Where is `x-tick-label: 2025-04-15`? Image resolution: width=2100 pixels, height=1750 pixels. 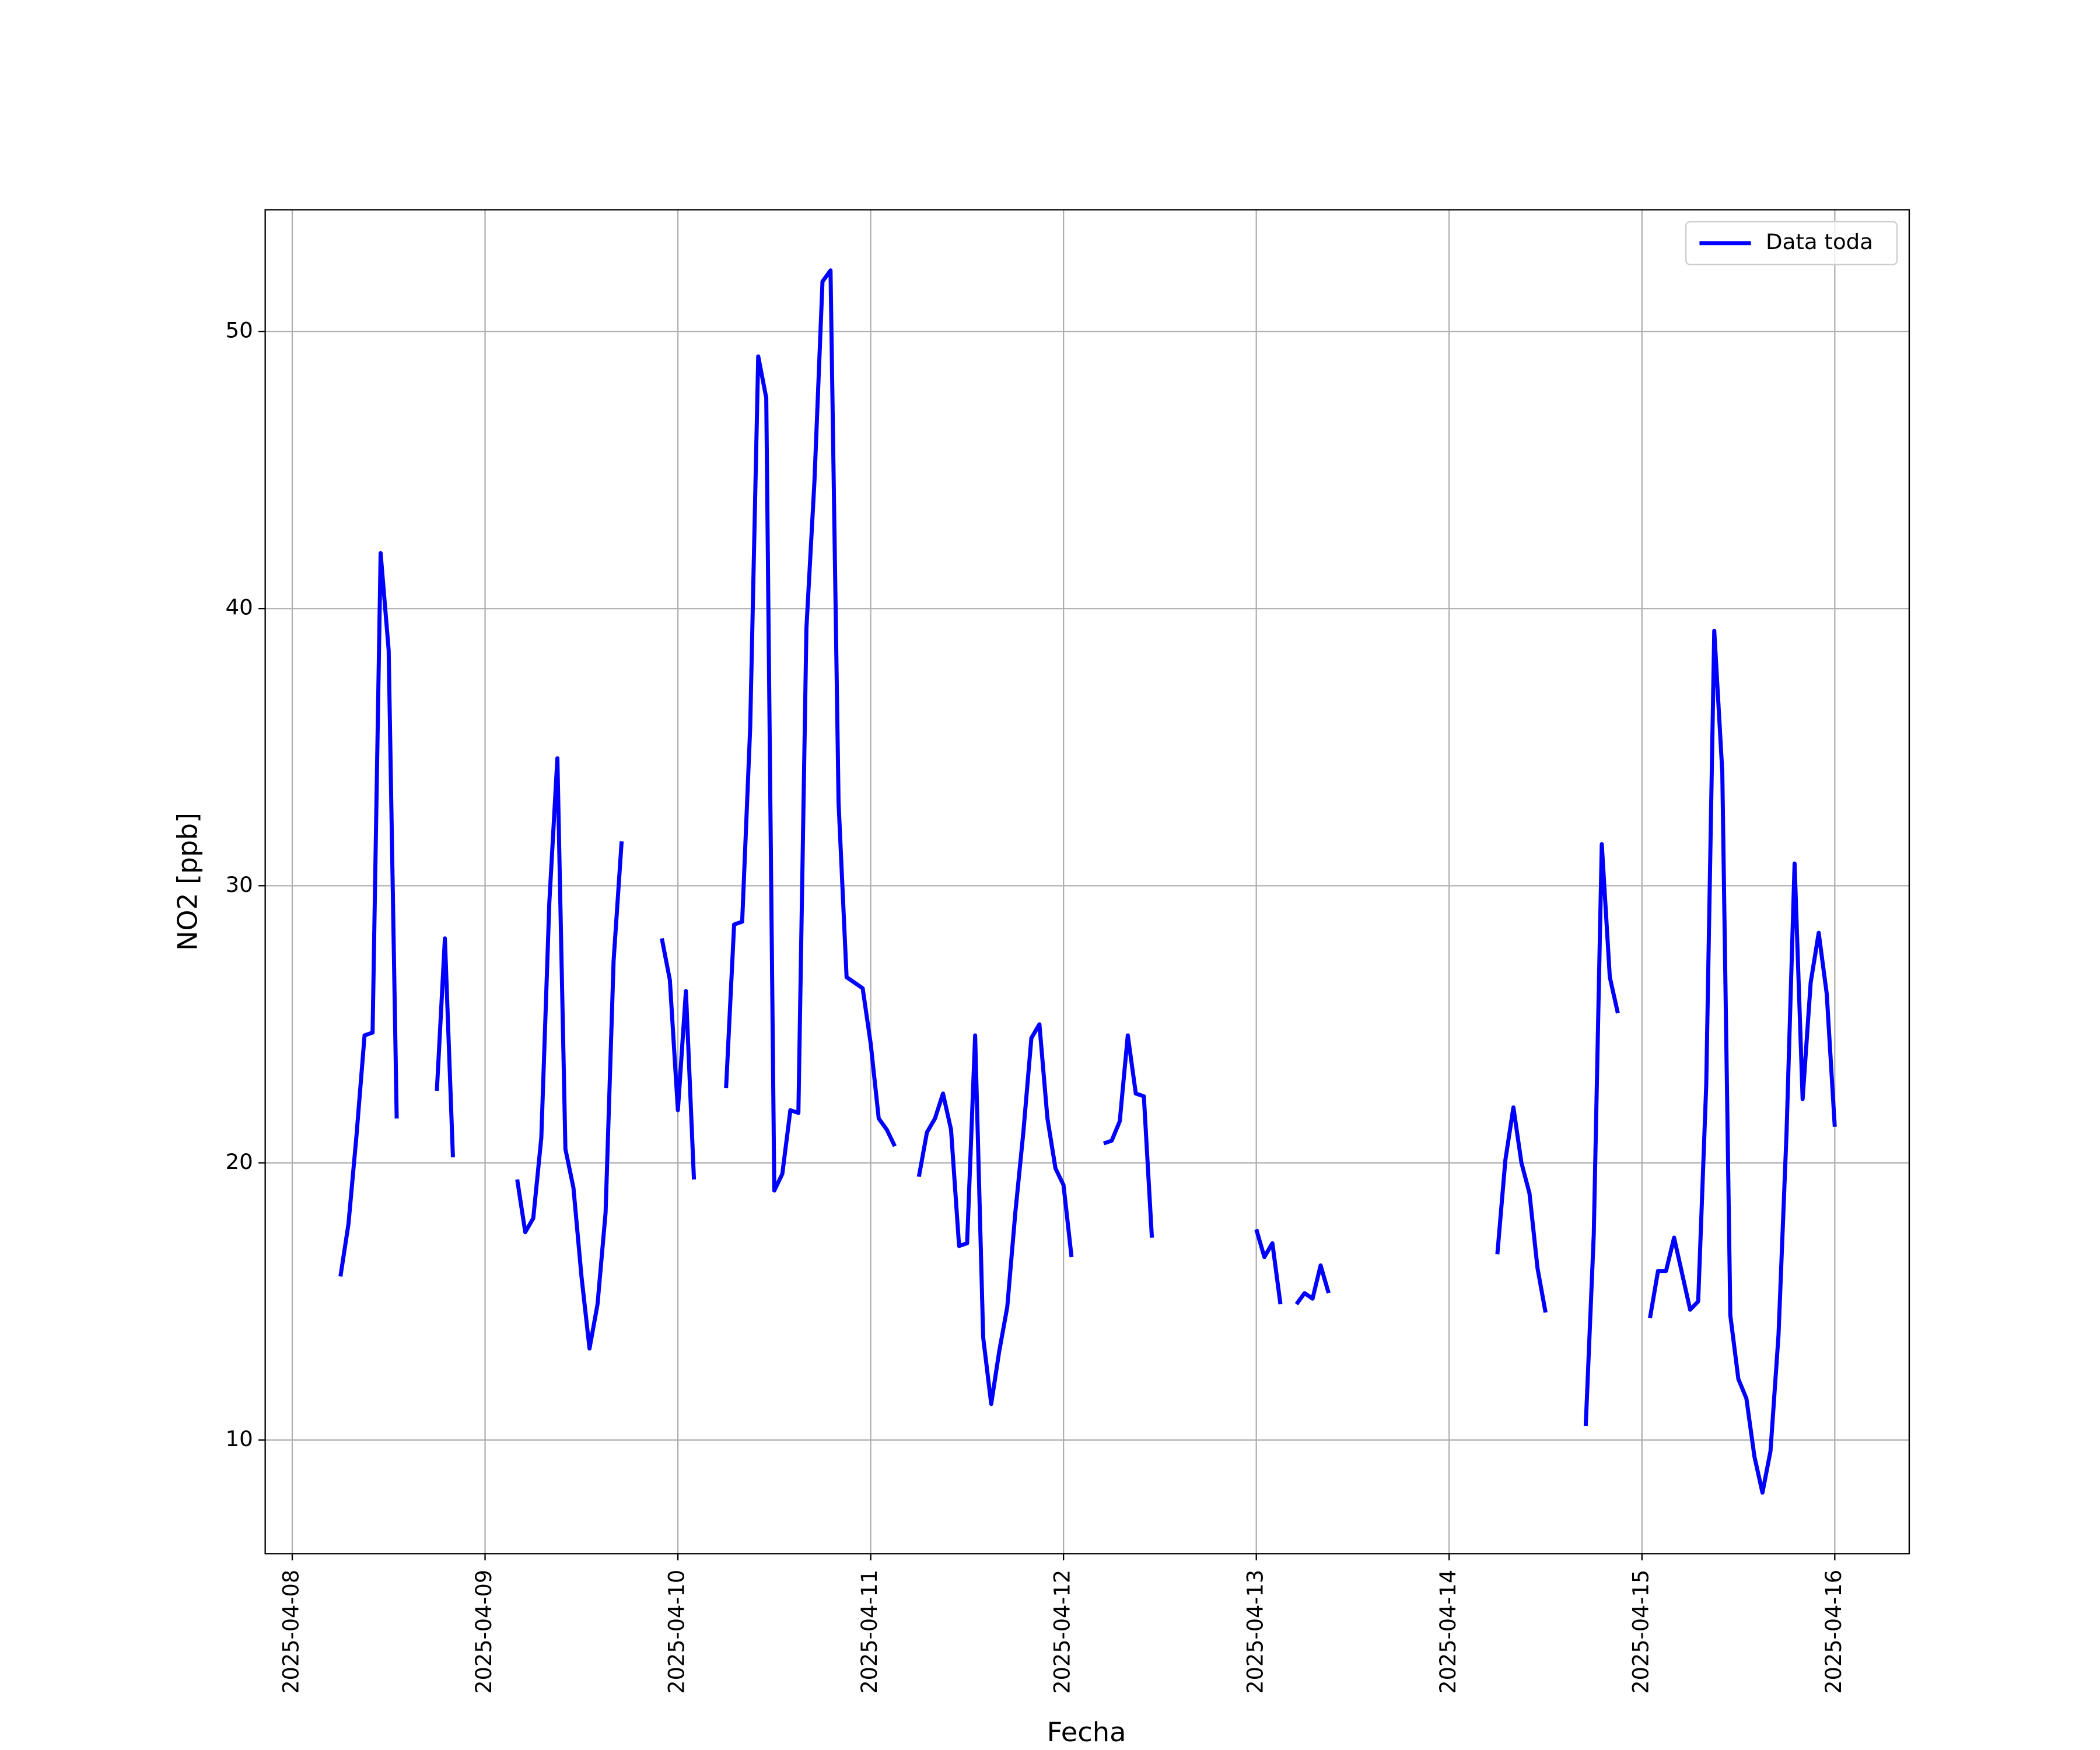
x-tick-label: 2025-04-15 is located at coordinates (1640, 1632).